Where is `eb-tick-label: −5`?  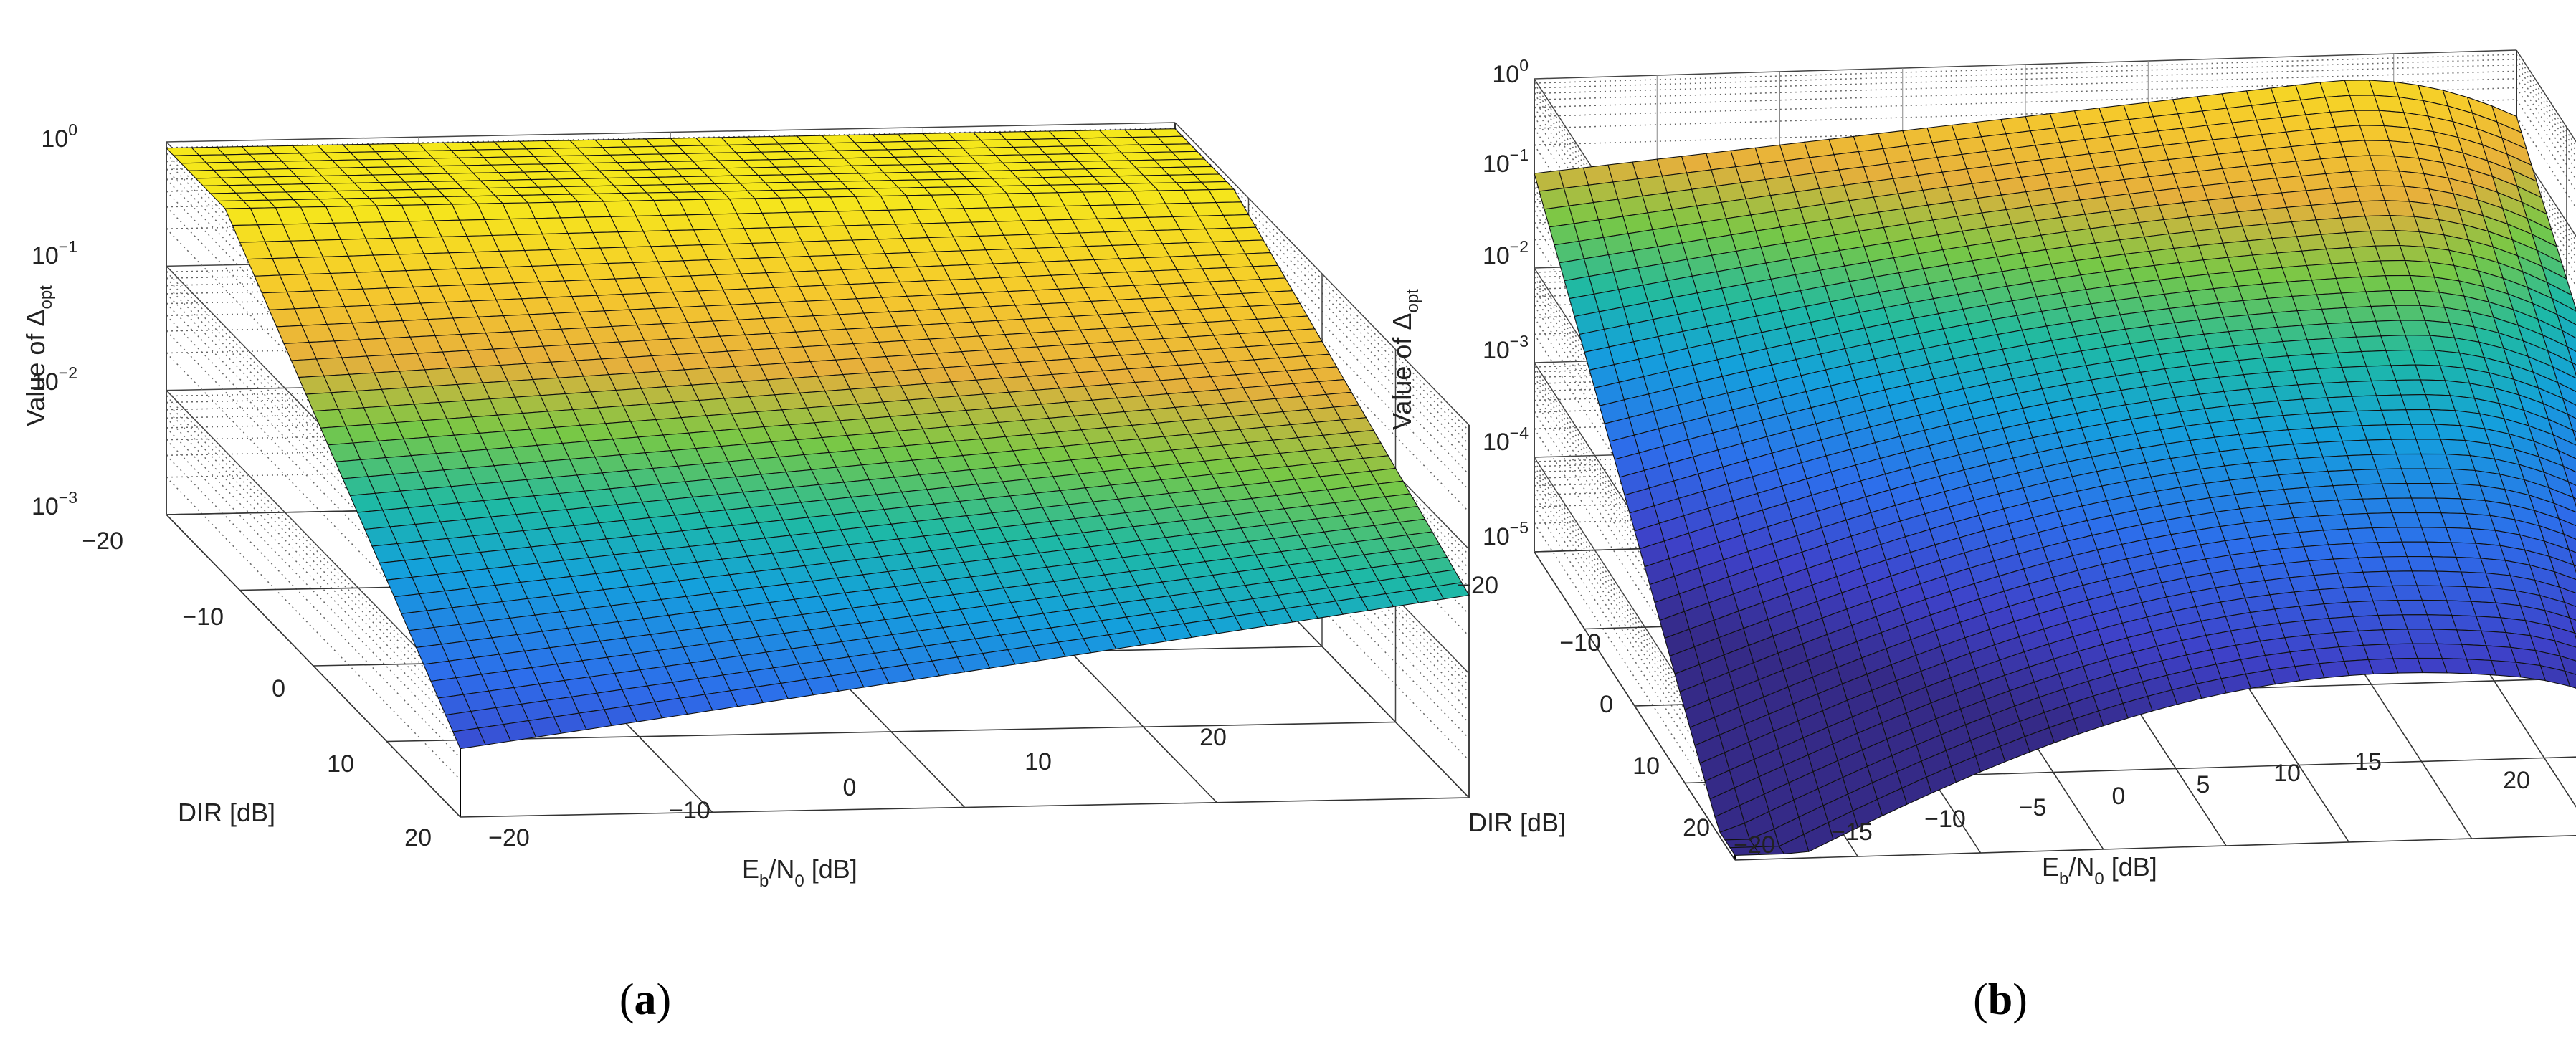
eb-tick-label: −5 is located at coordinates (2033, 807).